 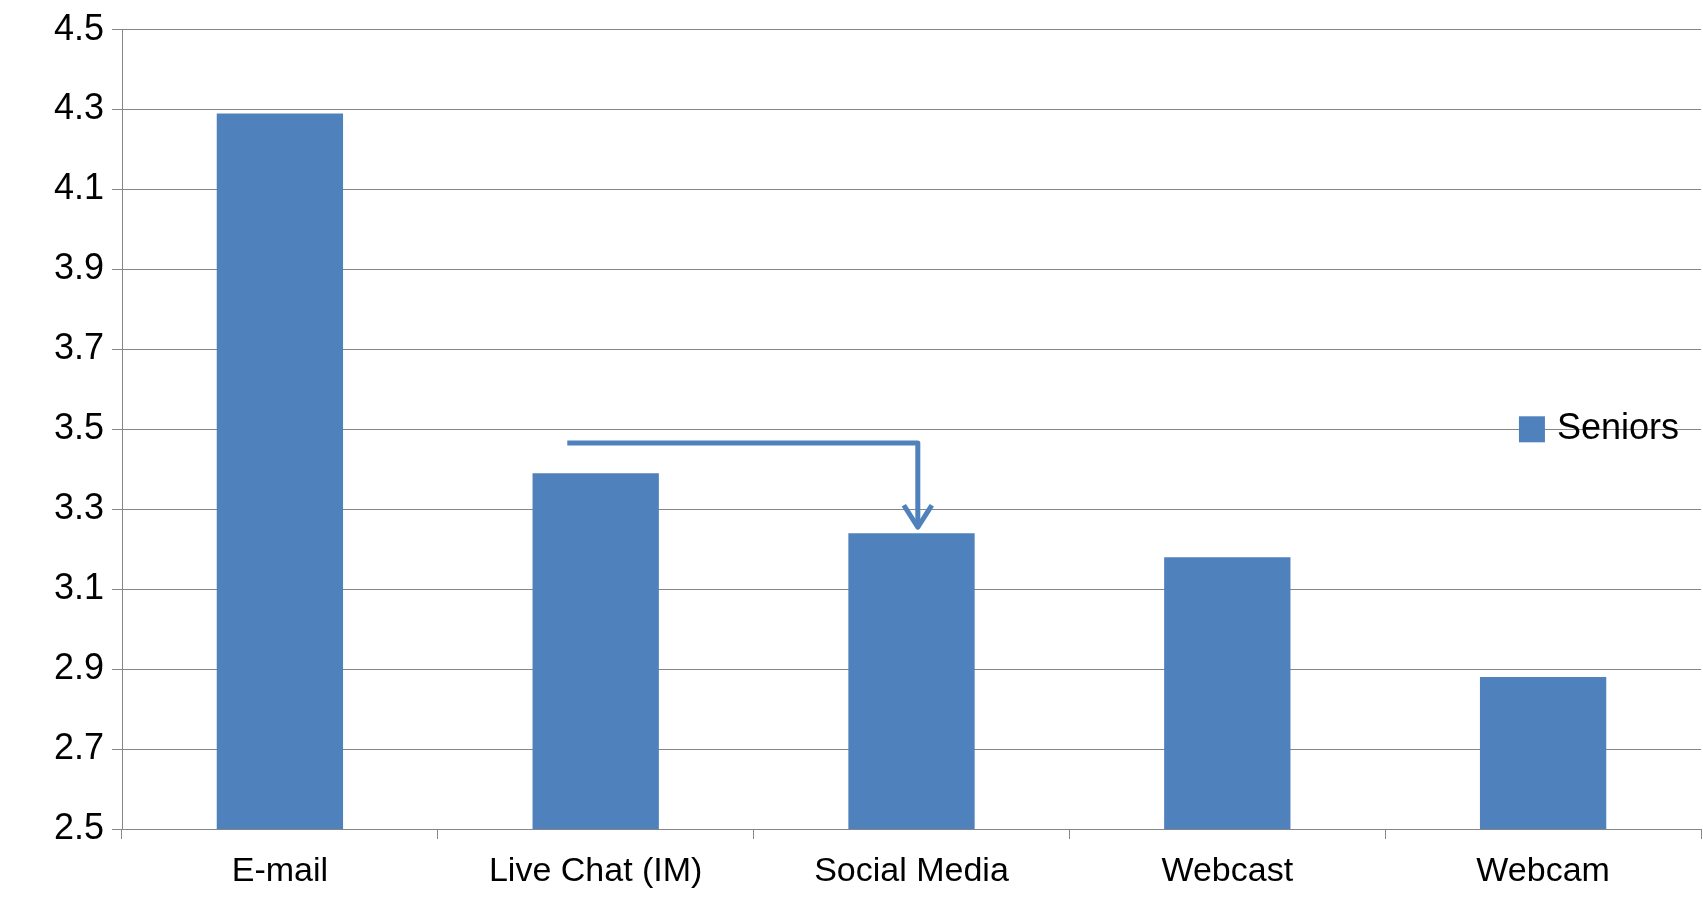 What do you see at coordinates (1227, 868) in the screenshot?
I see `x-tick-label: Webcast` at bounding box center [1227, 868].